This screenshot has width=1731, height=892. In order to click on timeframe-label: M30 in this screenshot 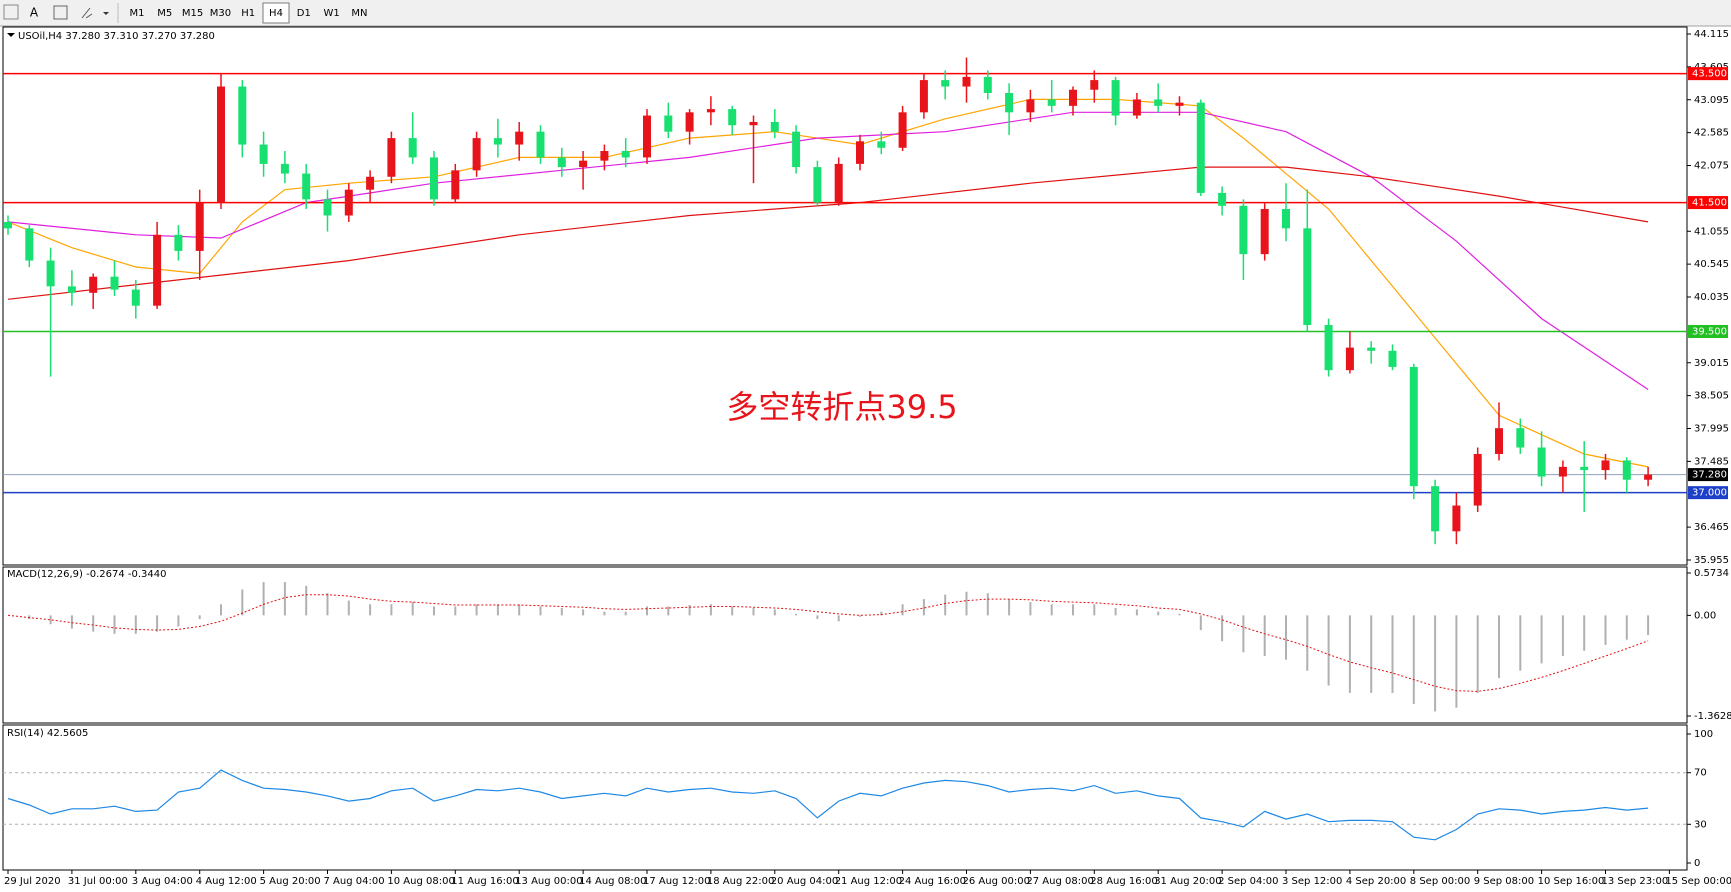, I will do `click(220, 13)`.